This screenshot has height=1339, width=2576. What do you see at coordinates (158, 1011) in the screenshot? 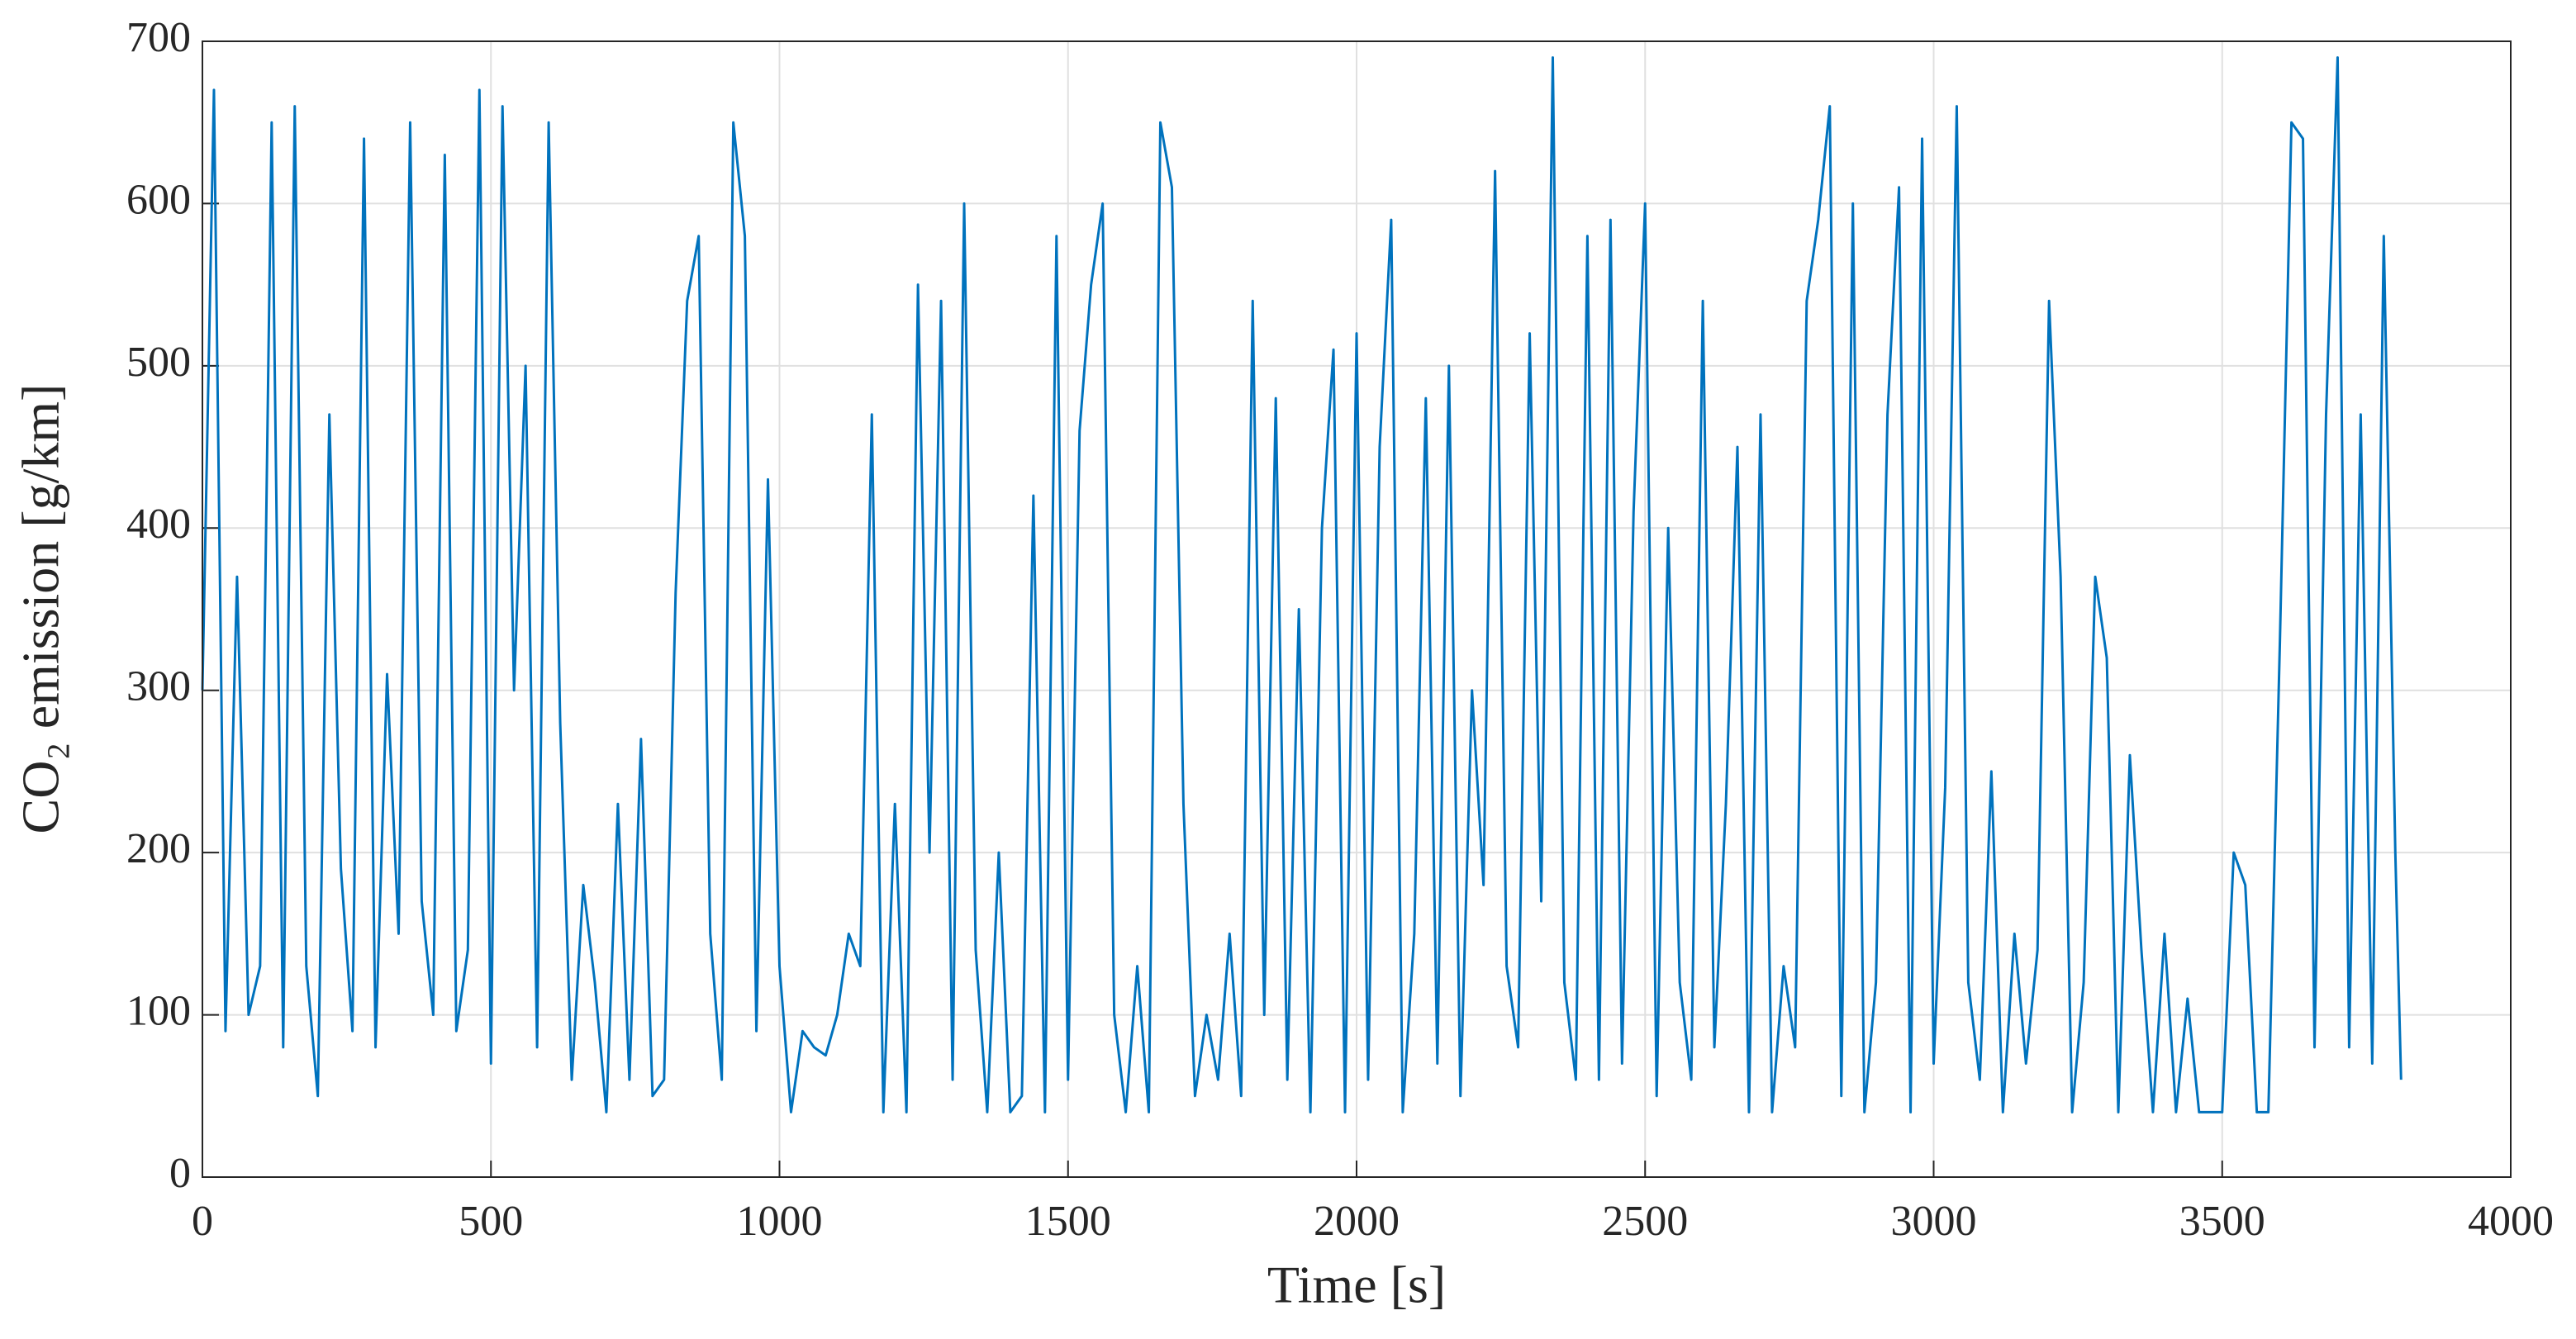
I see `y-tick-label: 100` at bounding box center [158, 1011].